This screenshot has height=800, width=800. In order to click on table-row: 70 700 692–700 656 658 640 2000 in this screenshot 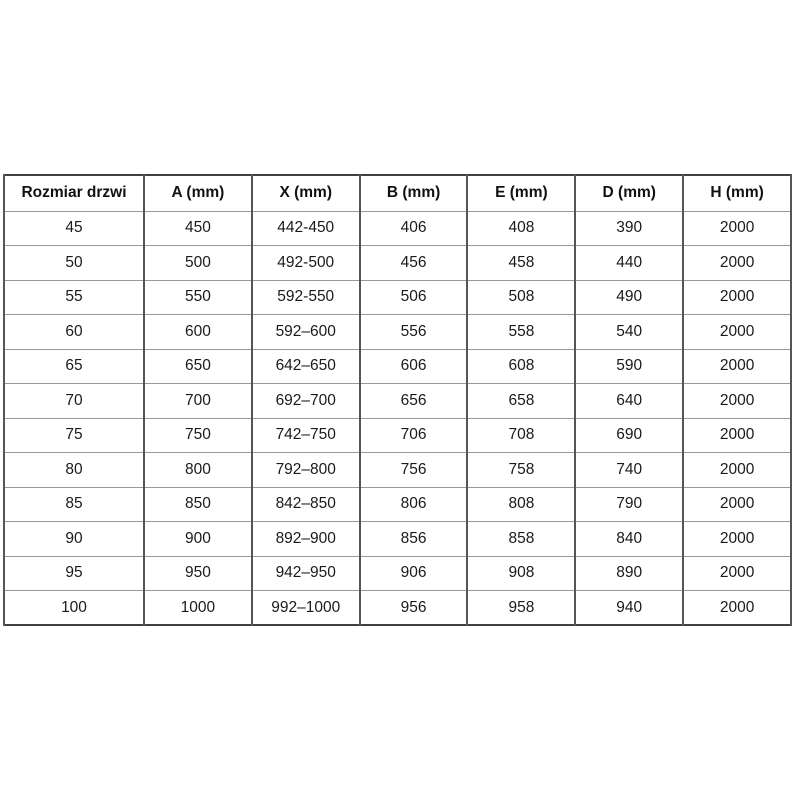, I will do `click(397, 401)`.